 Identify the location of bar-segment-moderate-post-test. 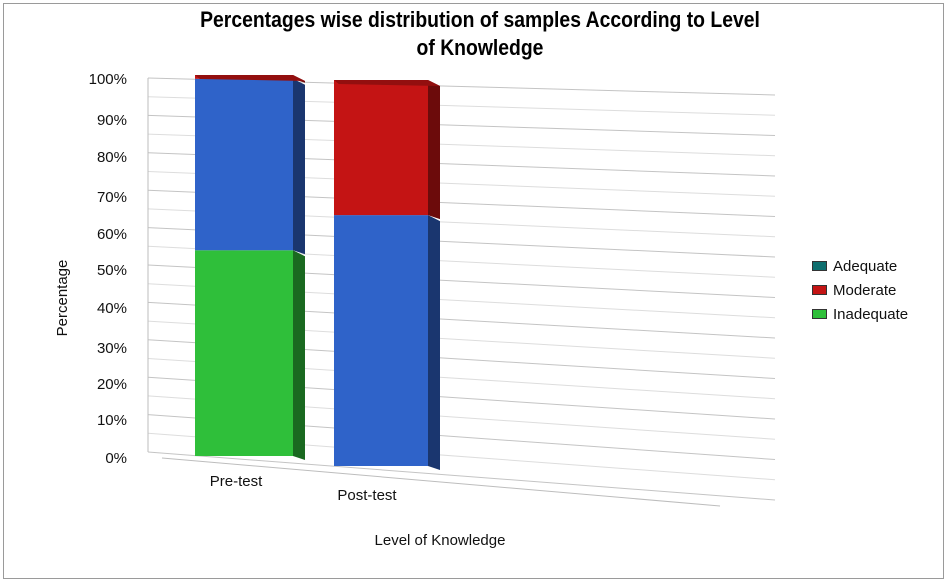
(381, 340).